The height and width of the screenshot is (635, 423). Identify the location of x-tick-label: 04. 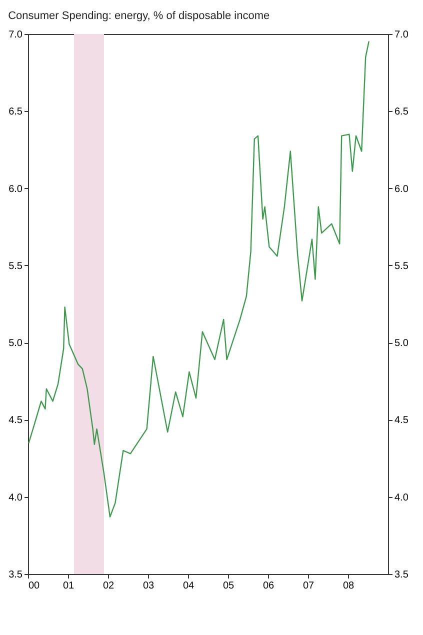
(188, 586).